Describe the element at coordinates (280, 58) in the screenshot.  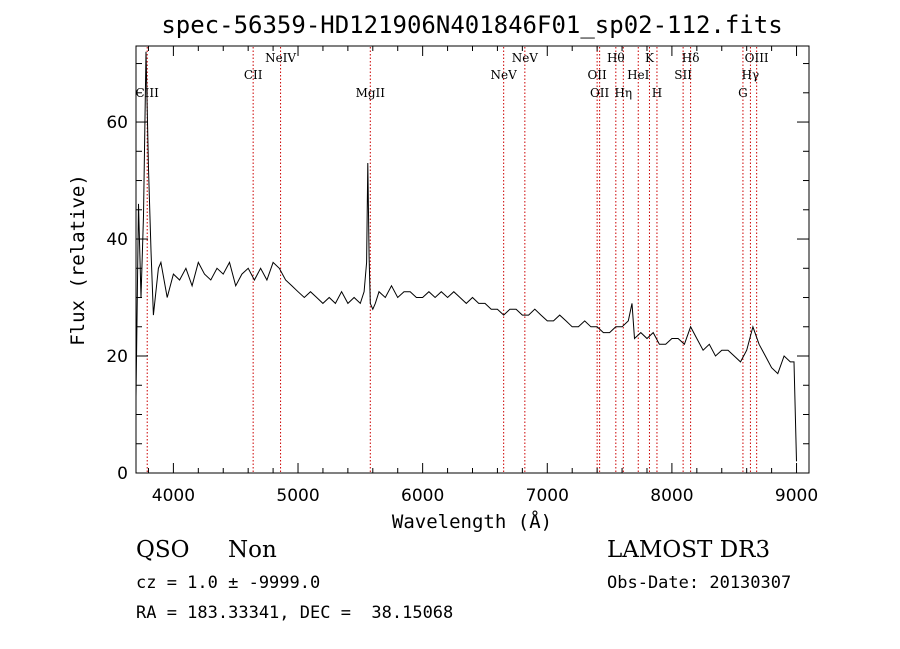
I see `line-label-2: NeIV` at that location.